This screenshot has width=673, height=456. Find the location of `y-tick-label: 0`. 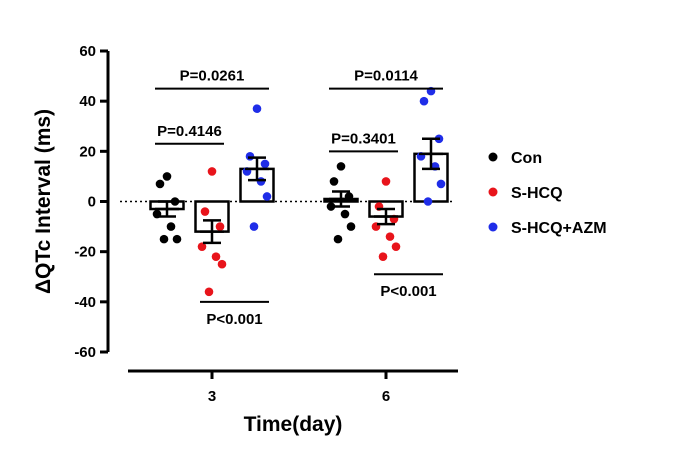

y-tick-label: 0 is located at coordinates (92, 202).